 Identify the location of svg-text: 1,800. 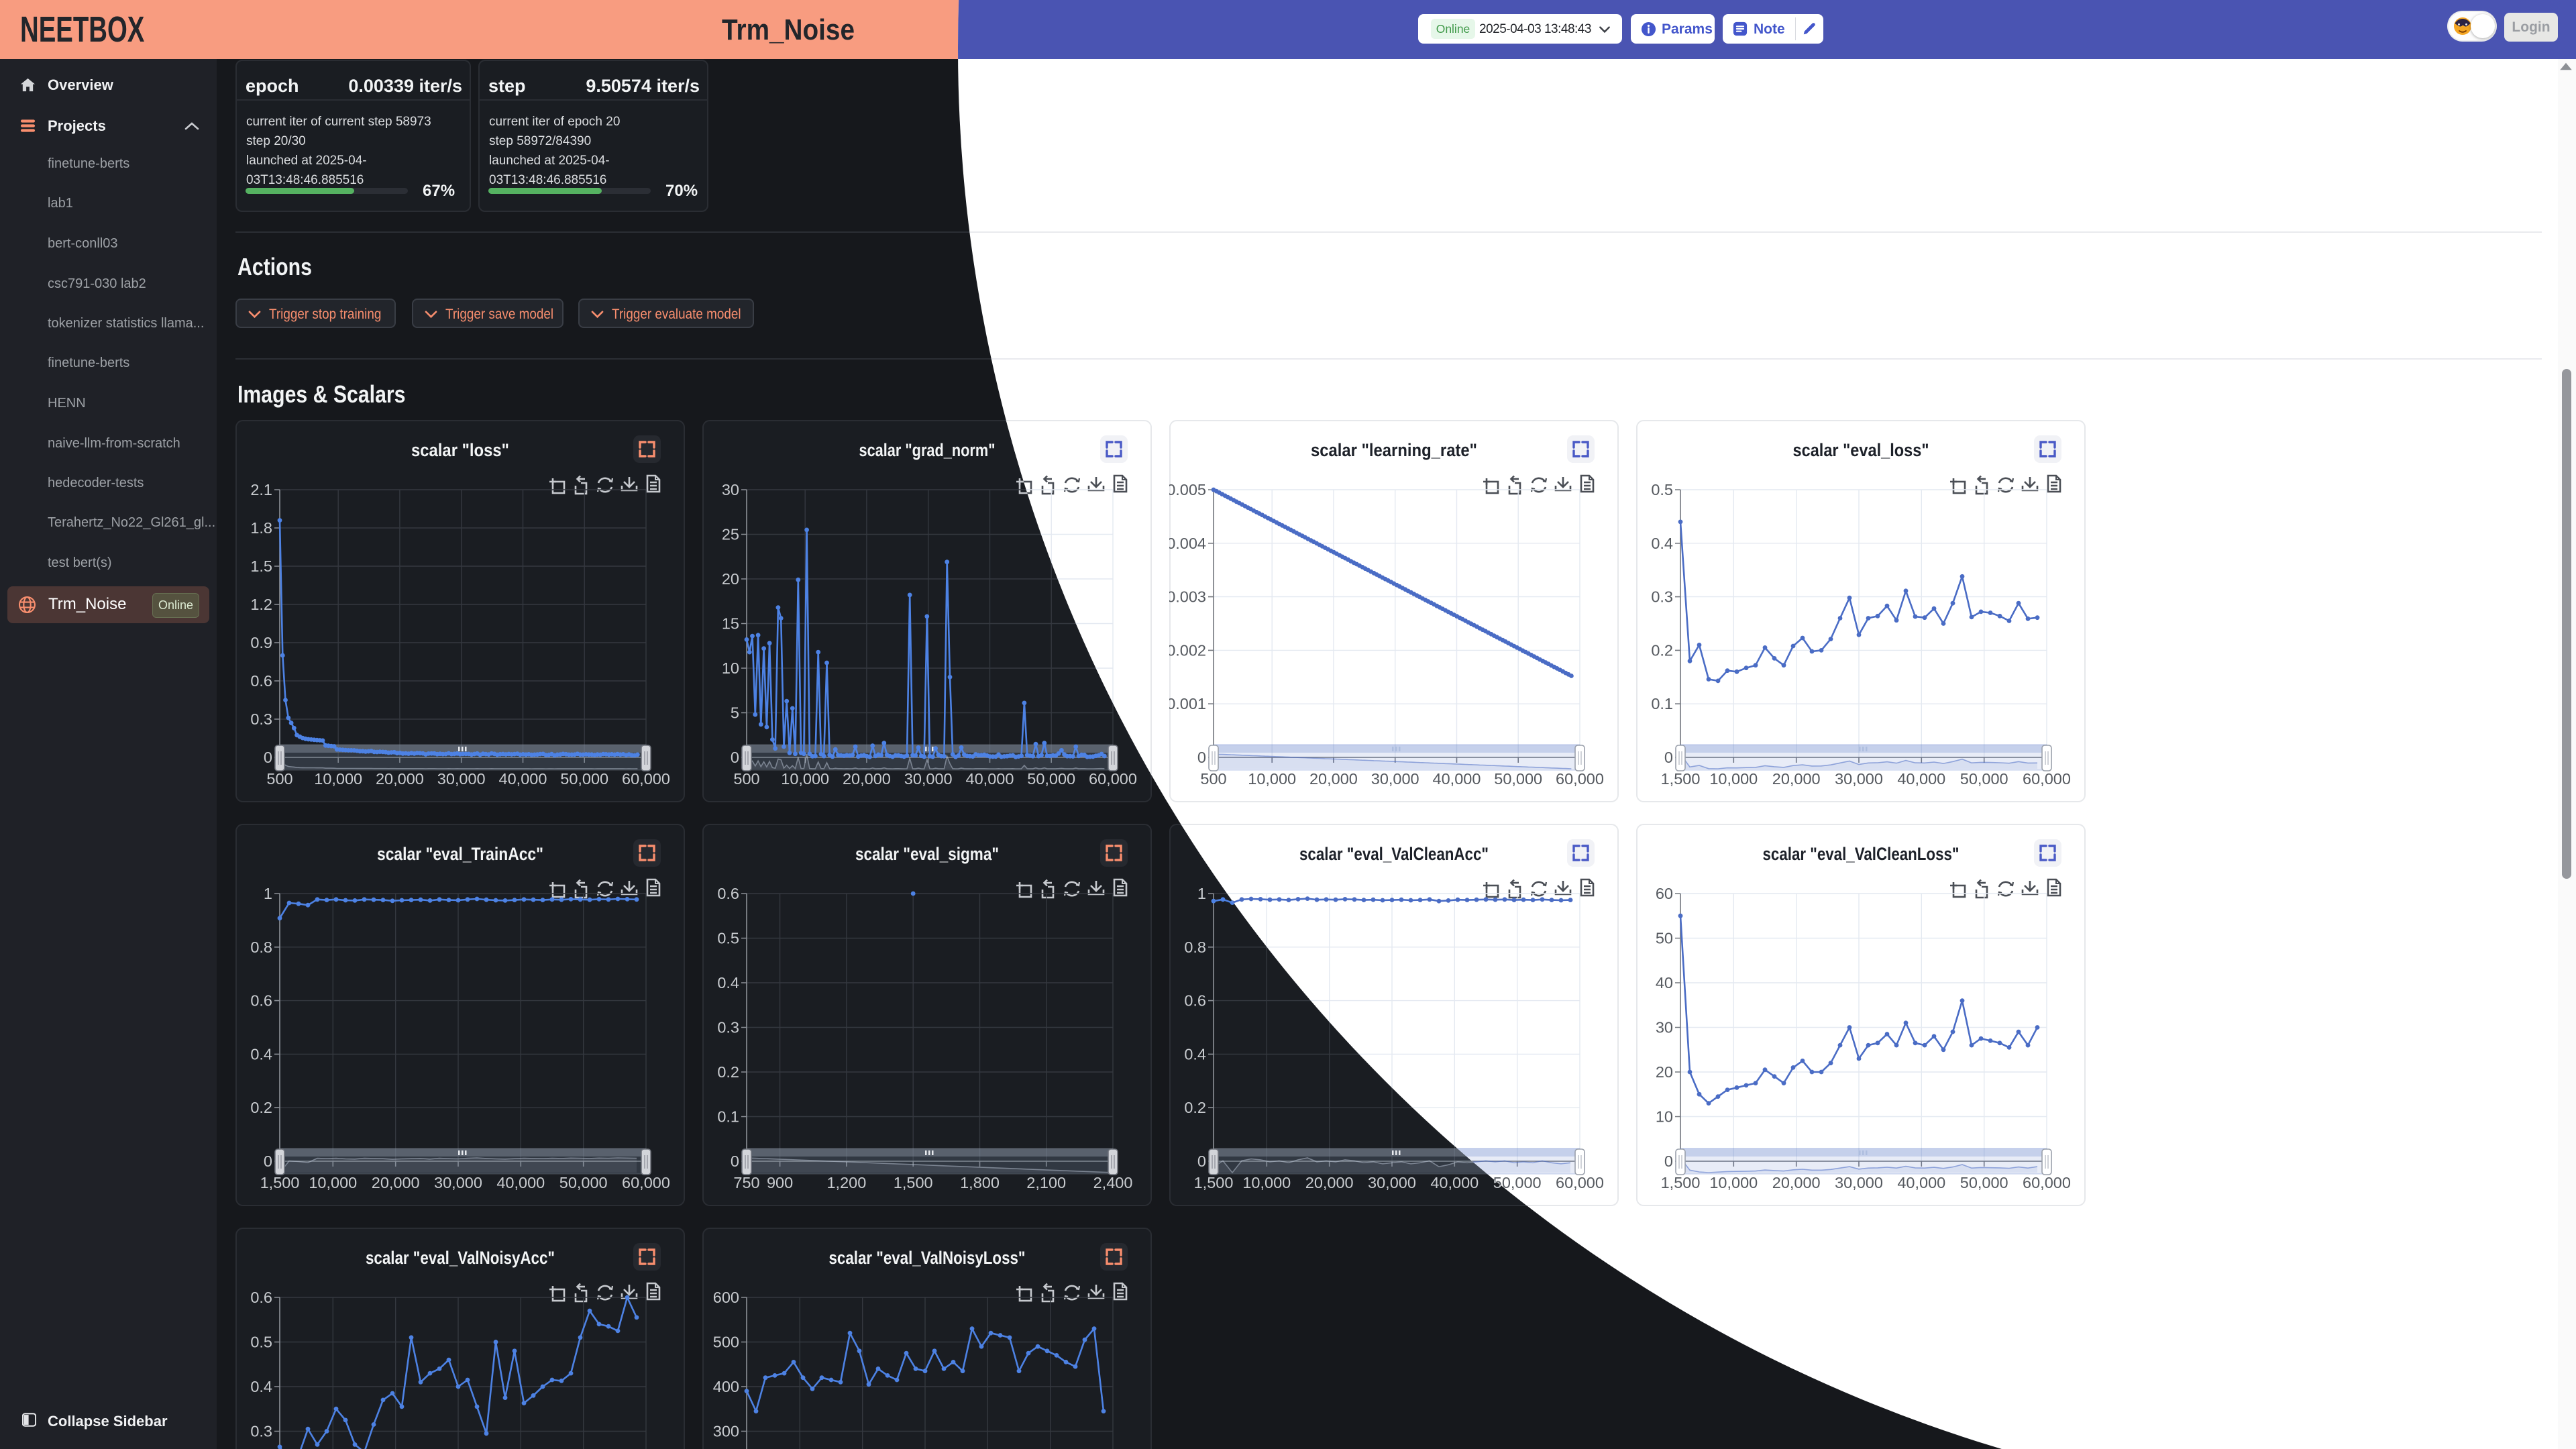
(980, 1182).